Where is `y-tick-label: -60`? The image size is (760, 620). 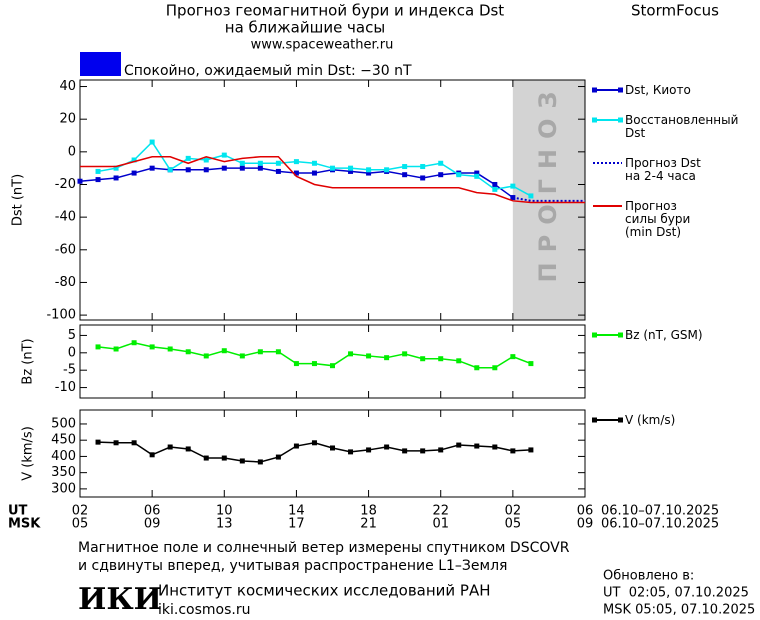 y-tick-label: -60 is located at coordinates (65, 249).